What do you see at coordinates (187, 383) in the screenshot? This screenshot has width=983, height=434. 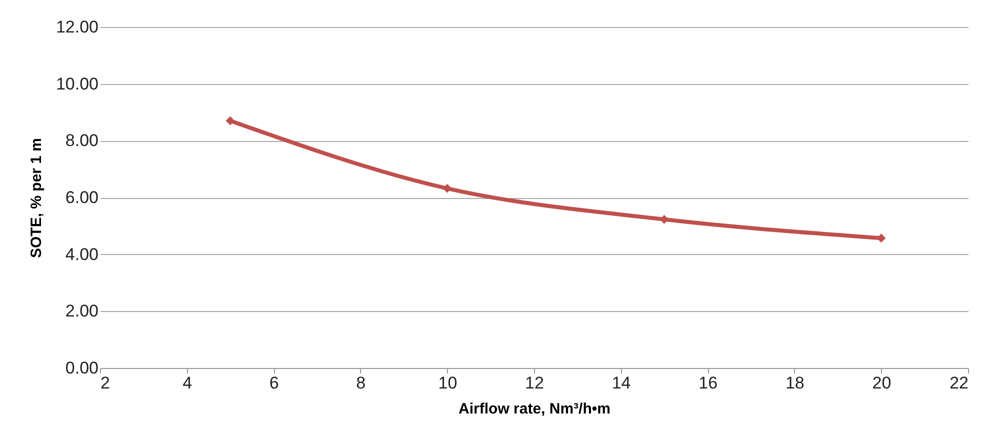 I see `x-tick-label: 4` at bounding box center [187, 383].